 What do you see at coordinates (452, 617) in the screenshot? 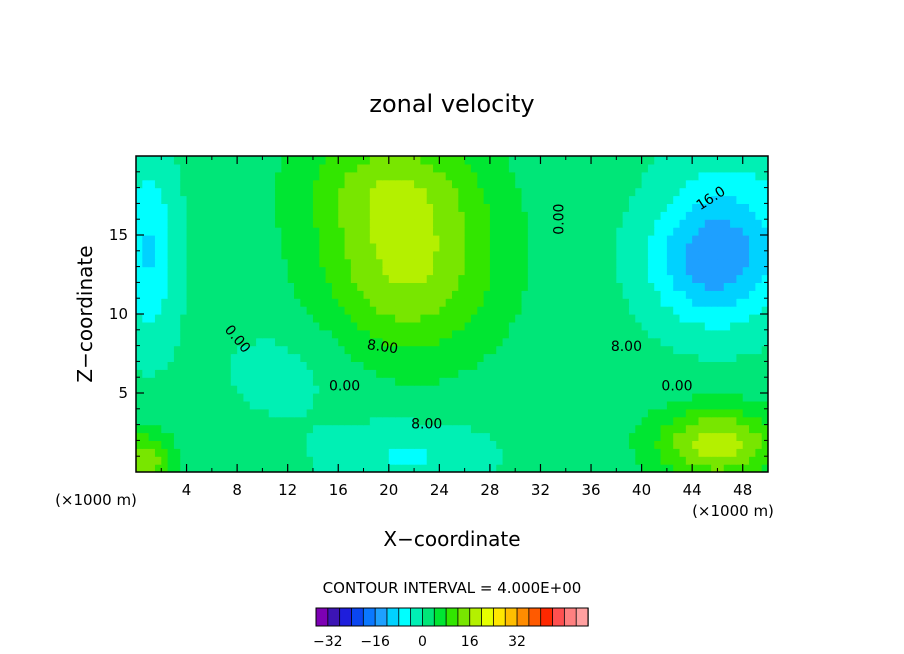
I see `colorbar-swatch` at bounding box center [452, 617].